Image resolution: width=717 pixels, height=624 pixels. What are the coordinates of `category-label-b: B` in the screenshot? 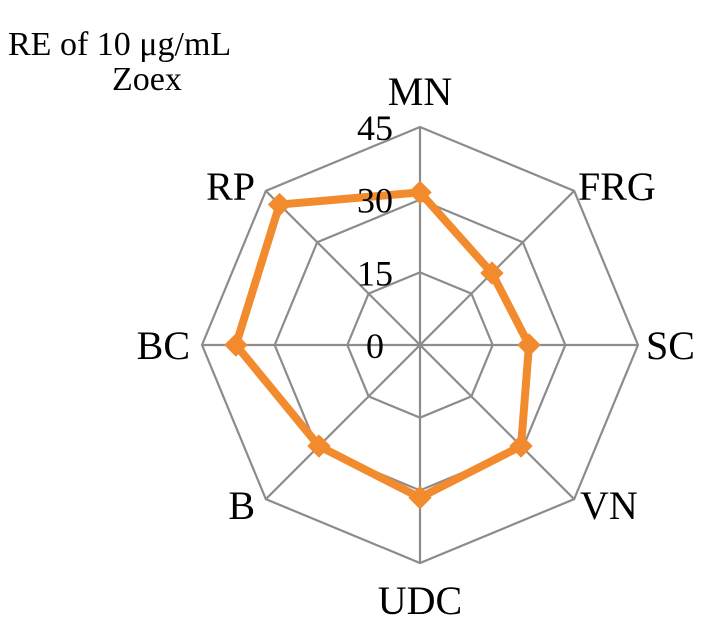 It's located at (241, 505).